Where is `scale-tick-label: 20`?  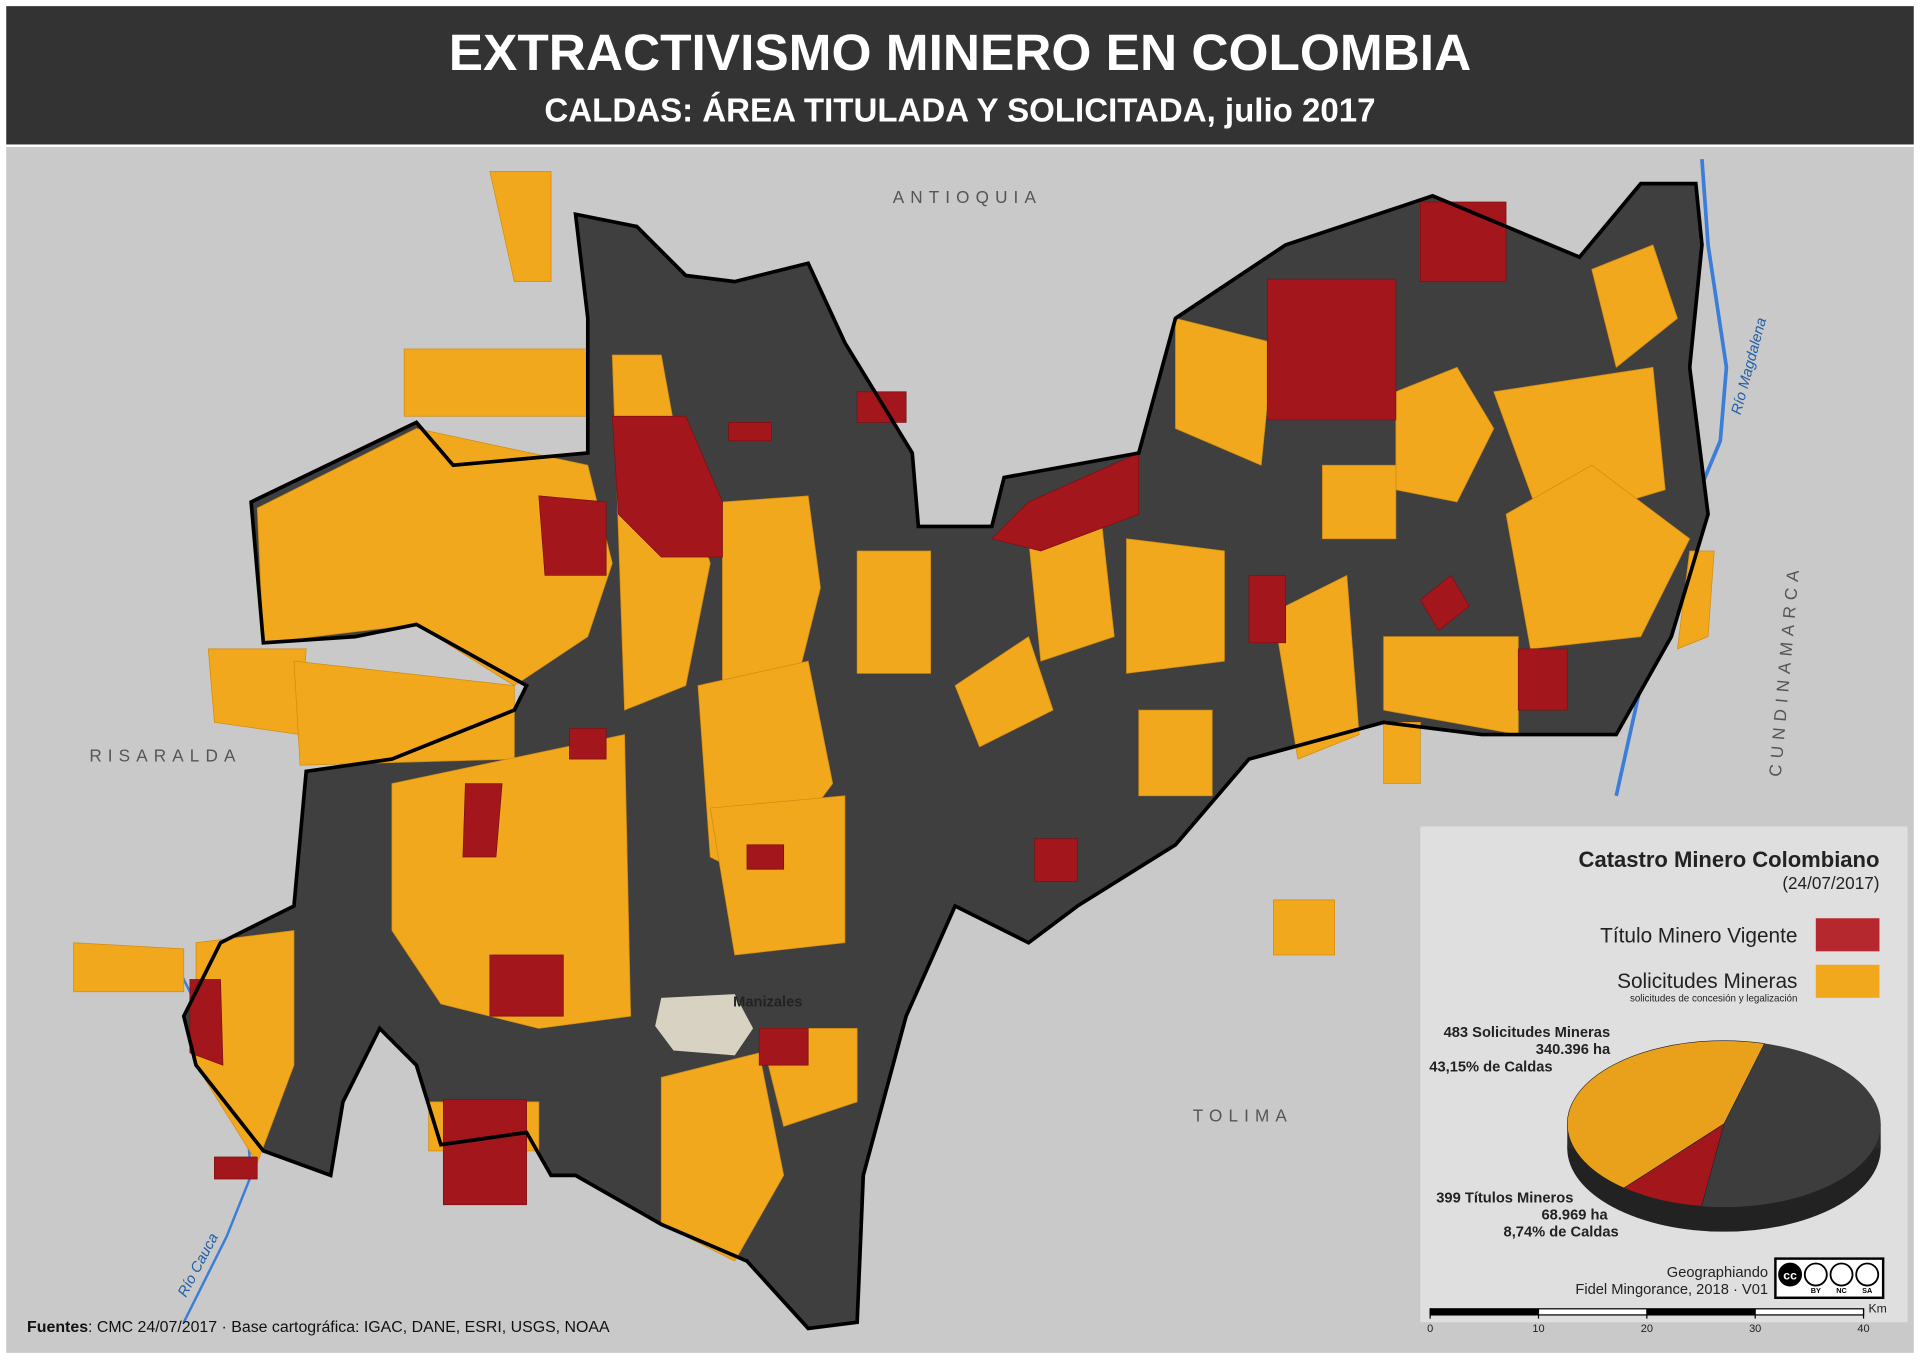
scale-tick-label: 20 is located at coordinates (1647, 1329).